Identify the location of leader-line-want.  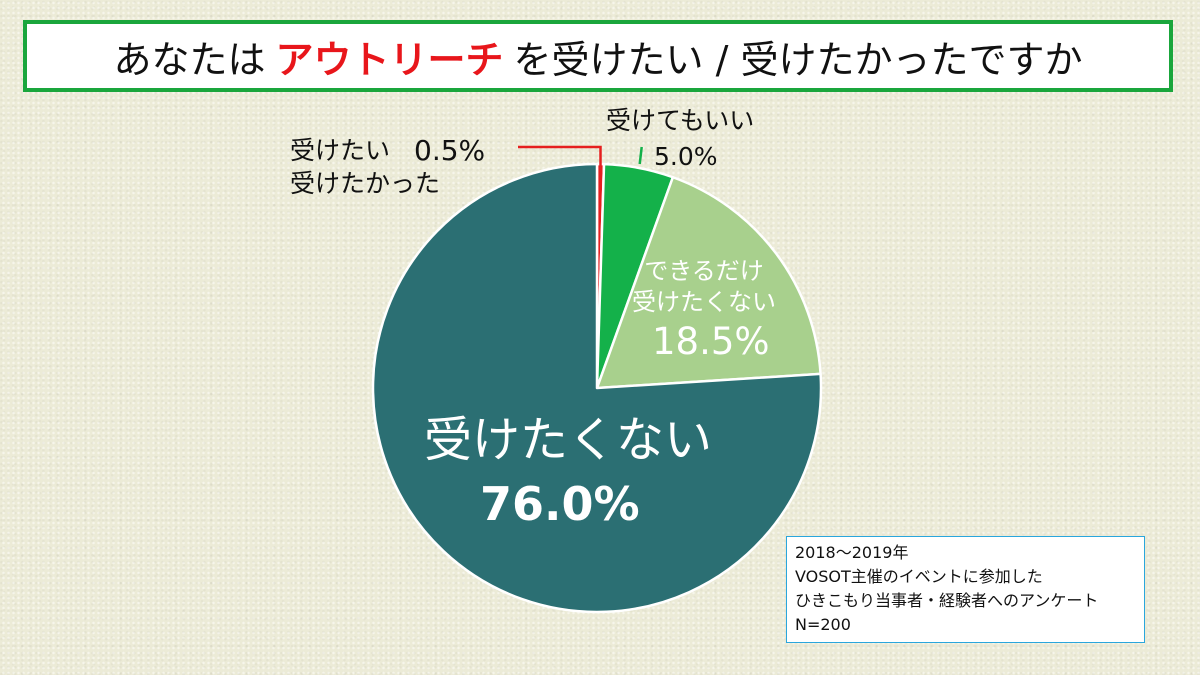
(560, 156).